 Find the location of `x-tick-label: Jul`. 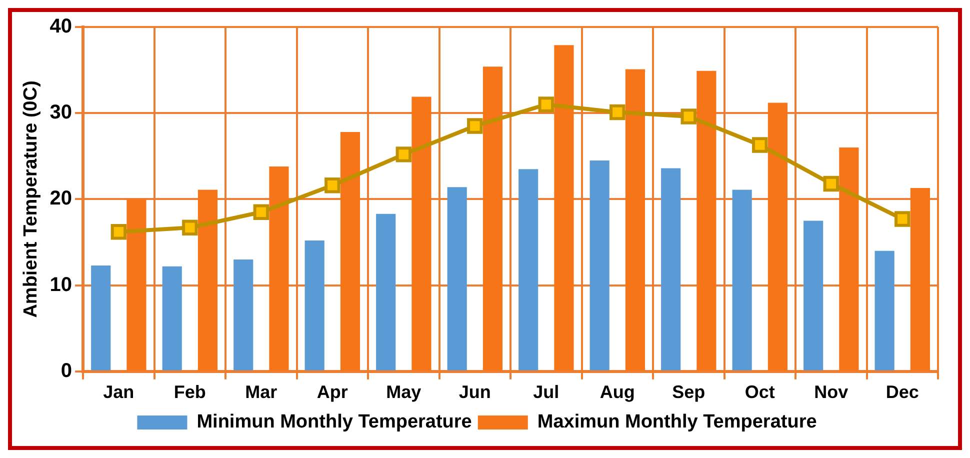

x-tick-label: Jul is located at coordinates (546, 392).